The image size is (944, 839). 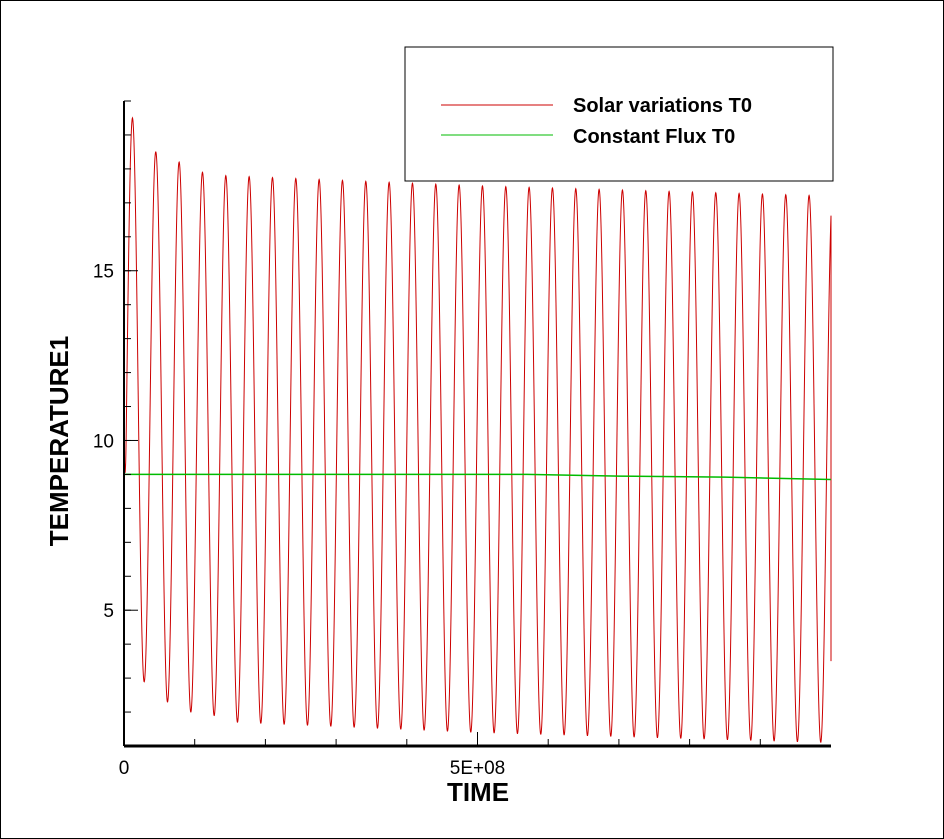 I want to click on legend-label-constant-flux: Constant Flux T0, so click(x=654, y=137).